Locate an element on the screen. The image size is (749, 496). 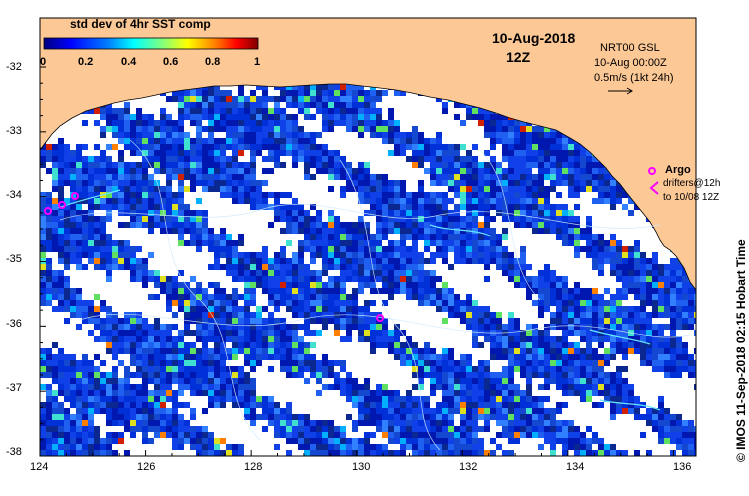
latitude-tick-label: -36 is located at coordinates (14, 324).